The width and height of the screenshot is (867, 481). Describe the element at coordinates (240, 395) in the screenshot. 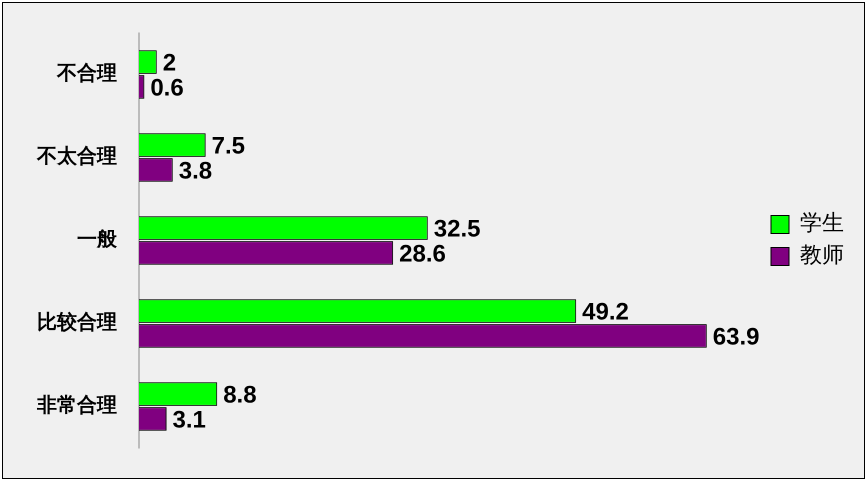

I see `data-label: 8.8` at that location.